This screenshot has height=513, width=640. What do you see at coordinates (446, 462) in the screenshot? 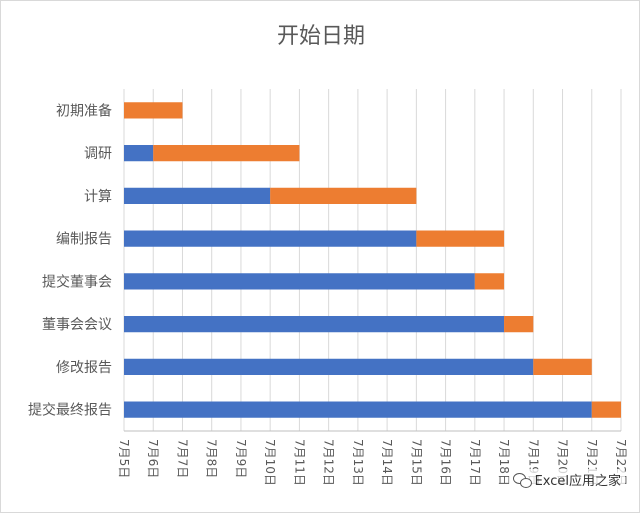
I see `x-tick-label: 7月16日` at bounding box center [446, 462].